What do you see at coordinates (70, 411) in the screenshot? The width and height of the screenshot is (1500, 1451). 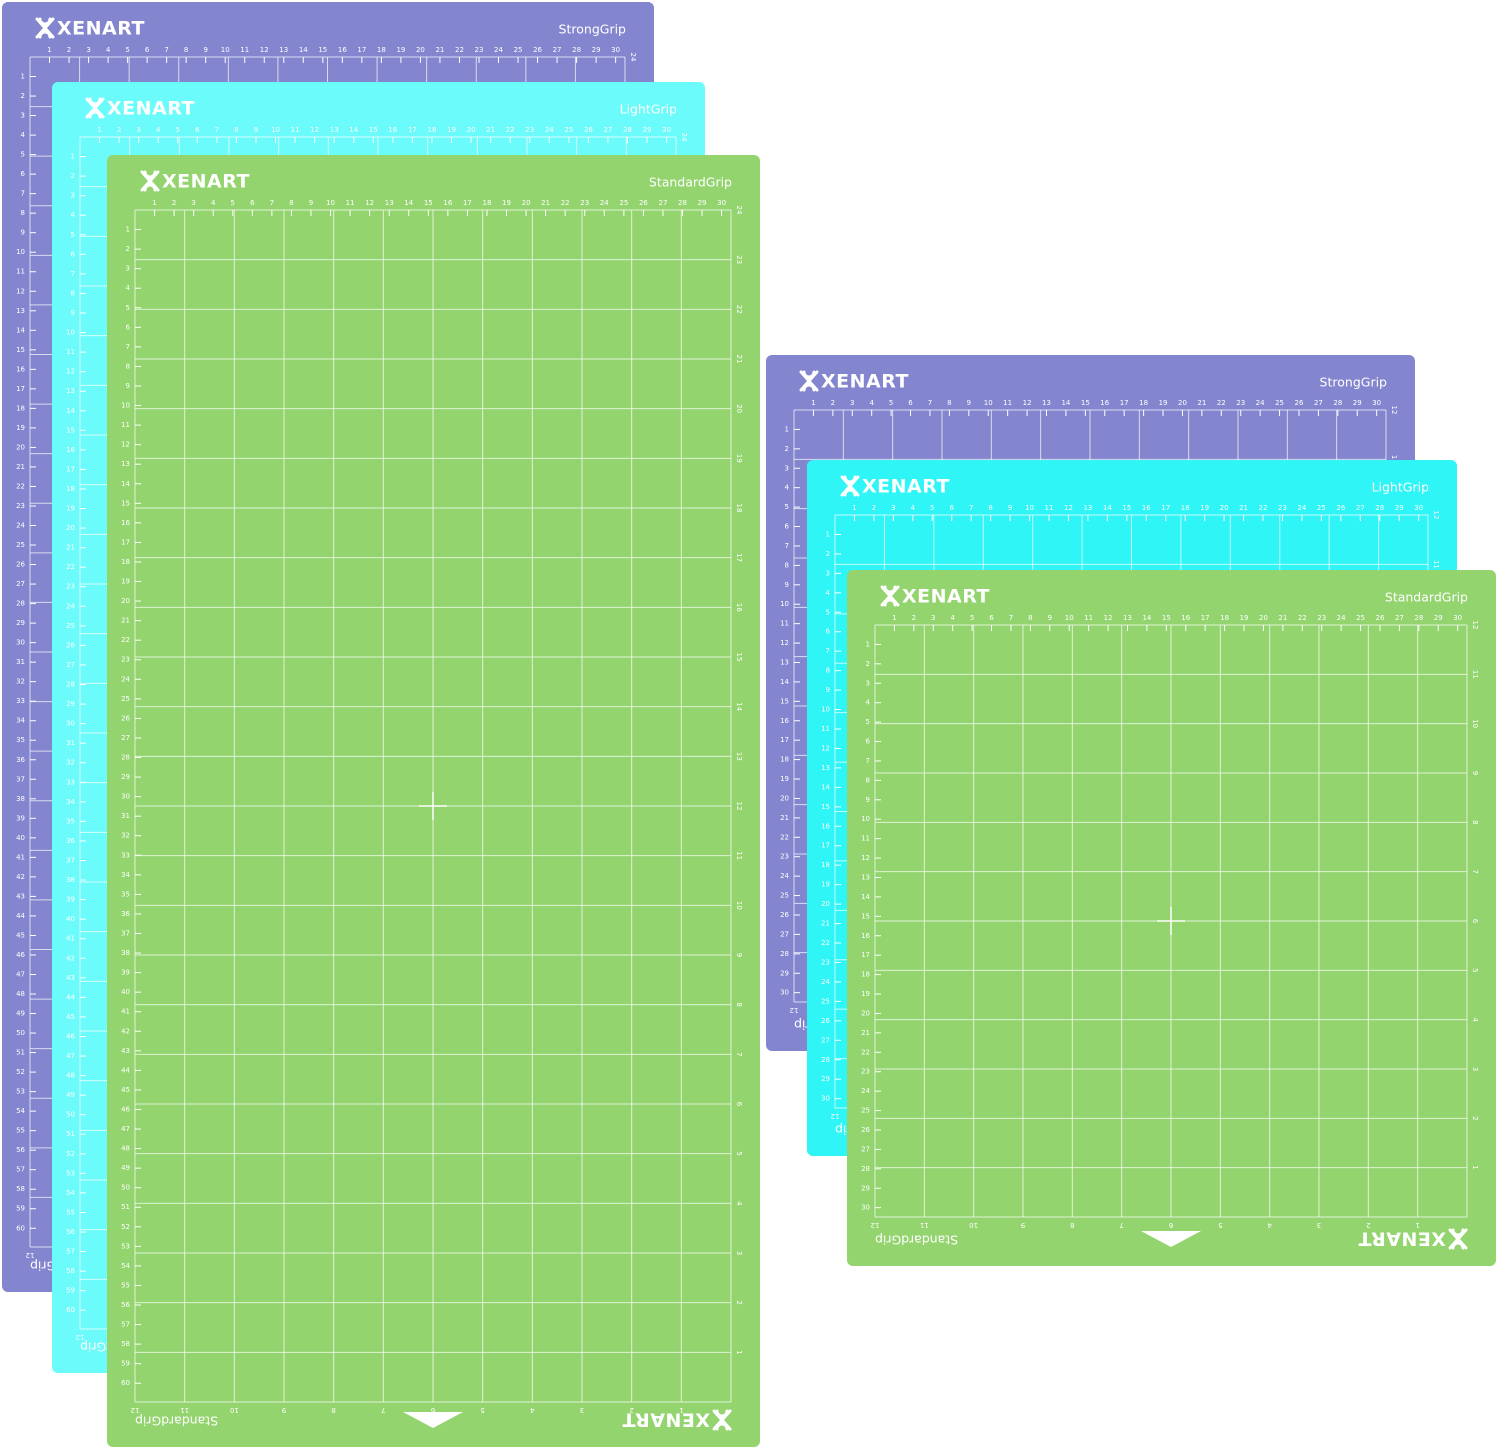 I see `ruler-label: 14` at bounding box center [70, 411].